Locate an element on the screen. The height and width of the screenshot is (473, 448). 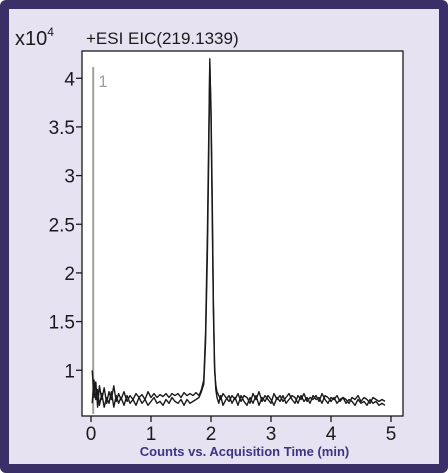
marker-layer: 1 is located at coordinates (100, 240).